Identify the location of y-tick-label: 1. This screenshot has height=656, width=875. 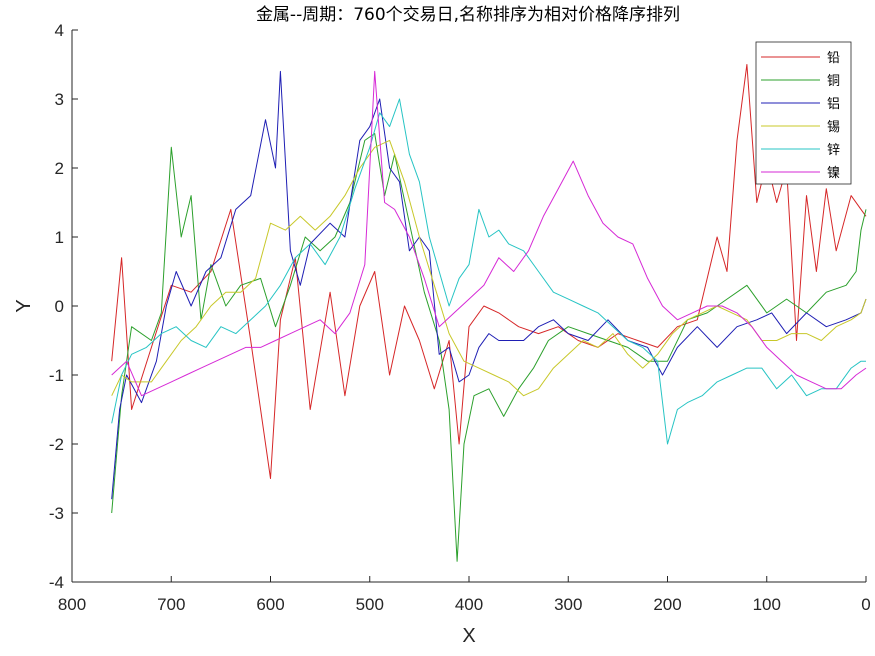
(59, 237).